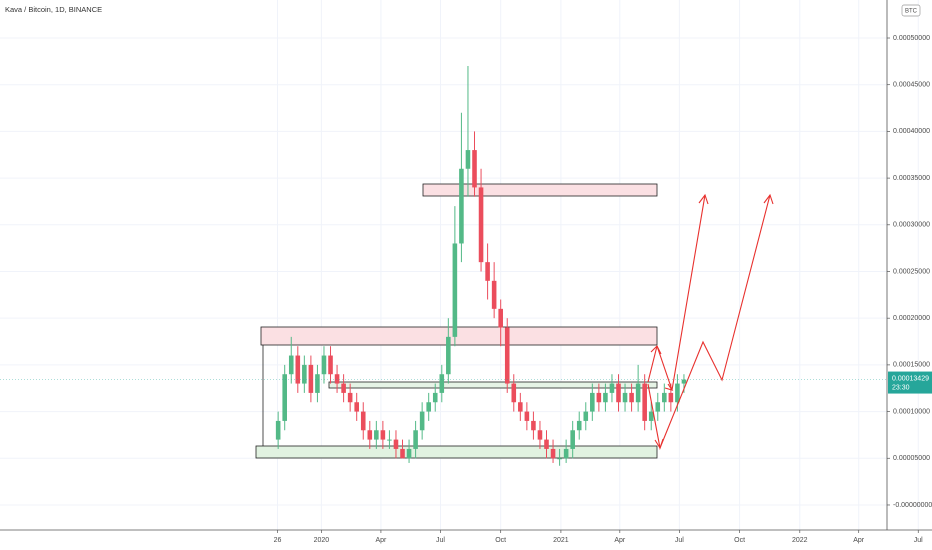 This screenshot has width=932, height=550. Describe the element at coordinates (911, 271) in the screenshot. I see `y-tick-label: 0.00025000` at that location.